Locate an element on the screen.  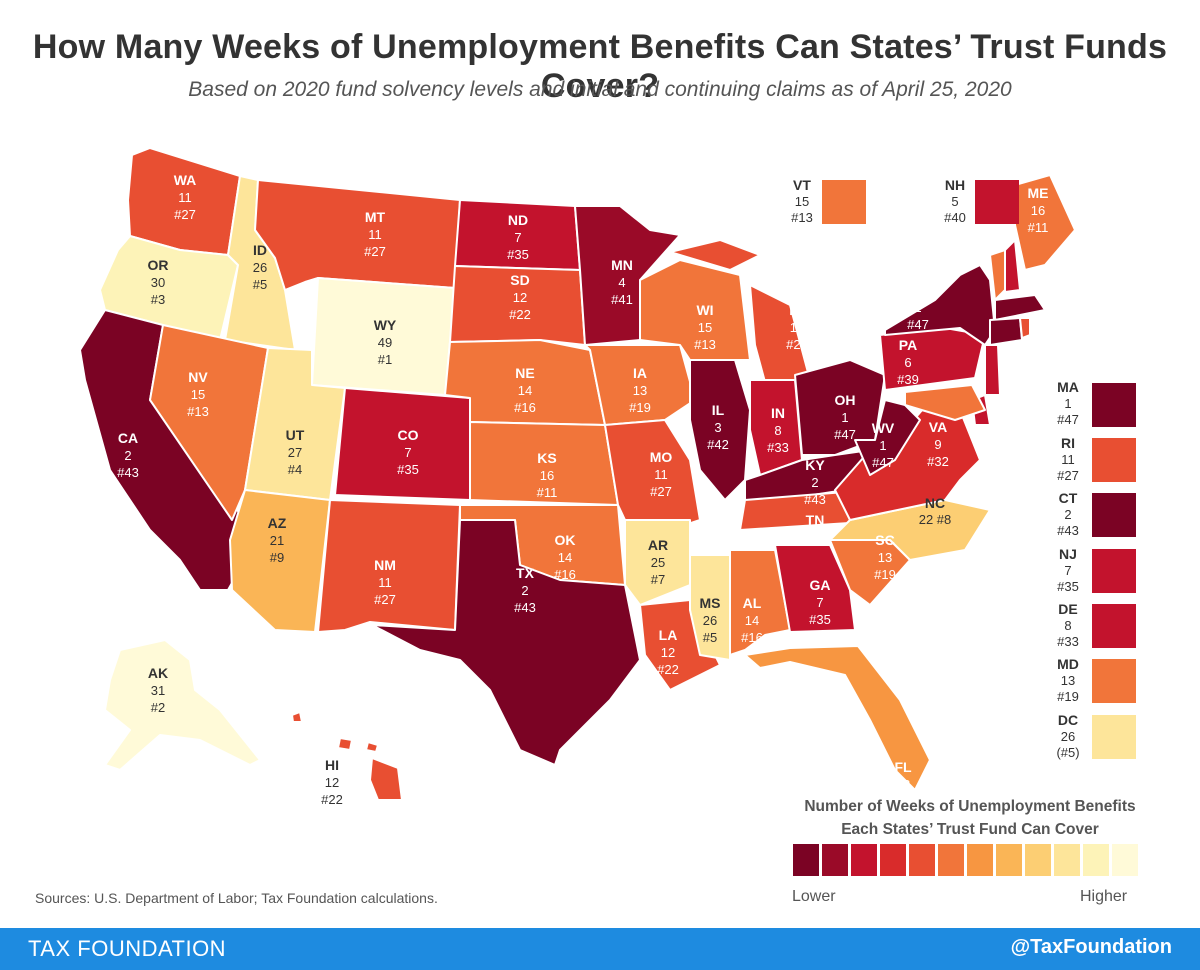
callout-box-ct is located at coordinates (1114, 515).